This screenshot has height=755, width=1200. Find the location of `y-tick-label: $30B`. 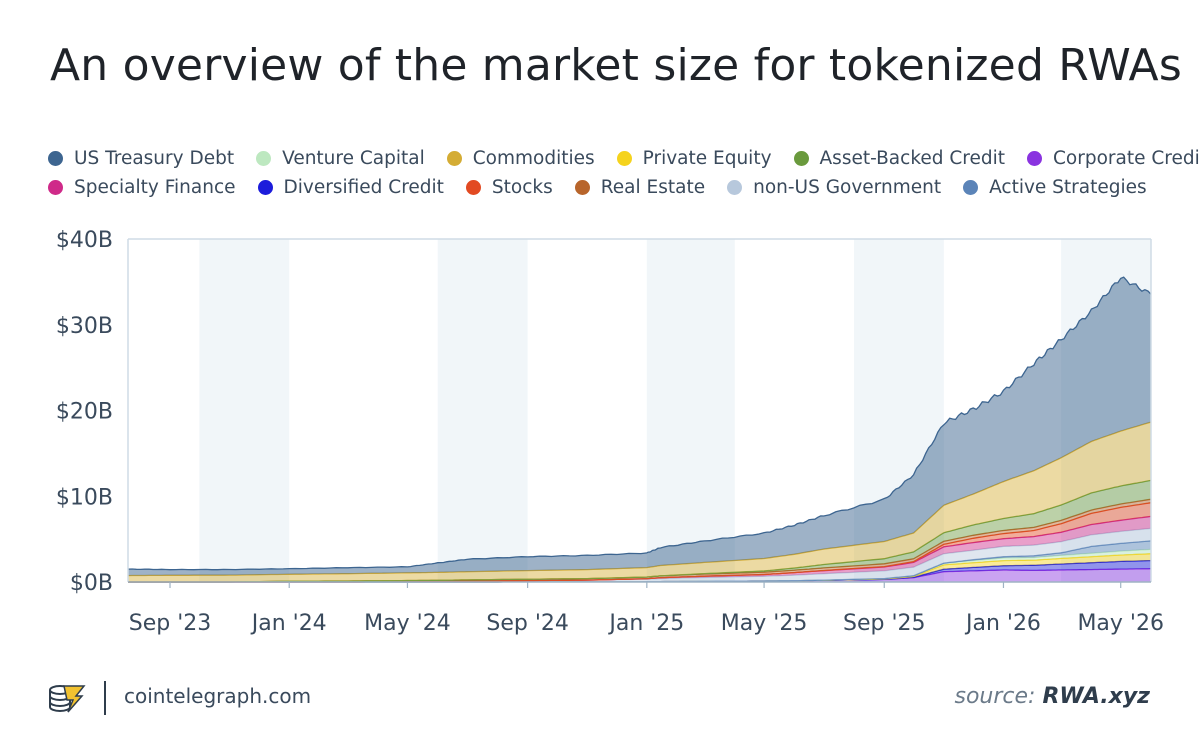

y-tick-label: $30B is located at coordinates (84, 326).